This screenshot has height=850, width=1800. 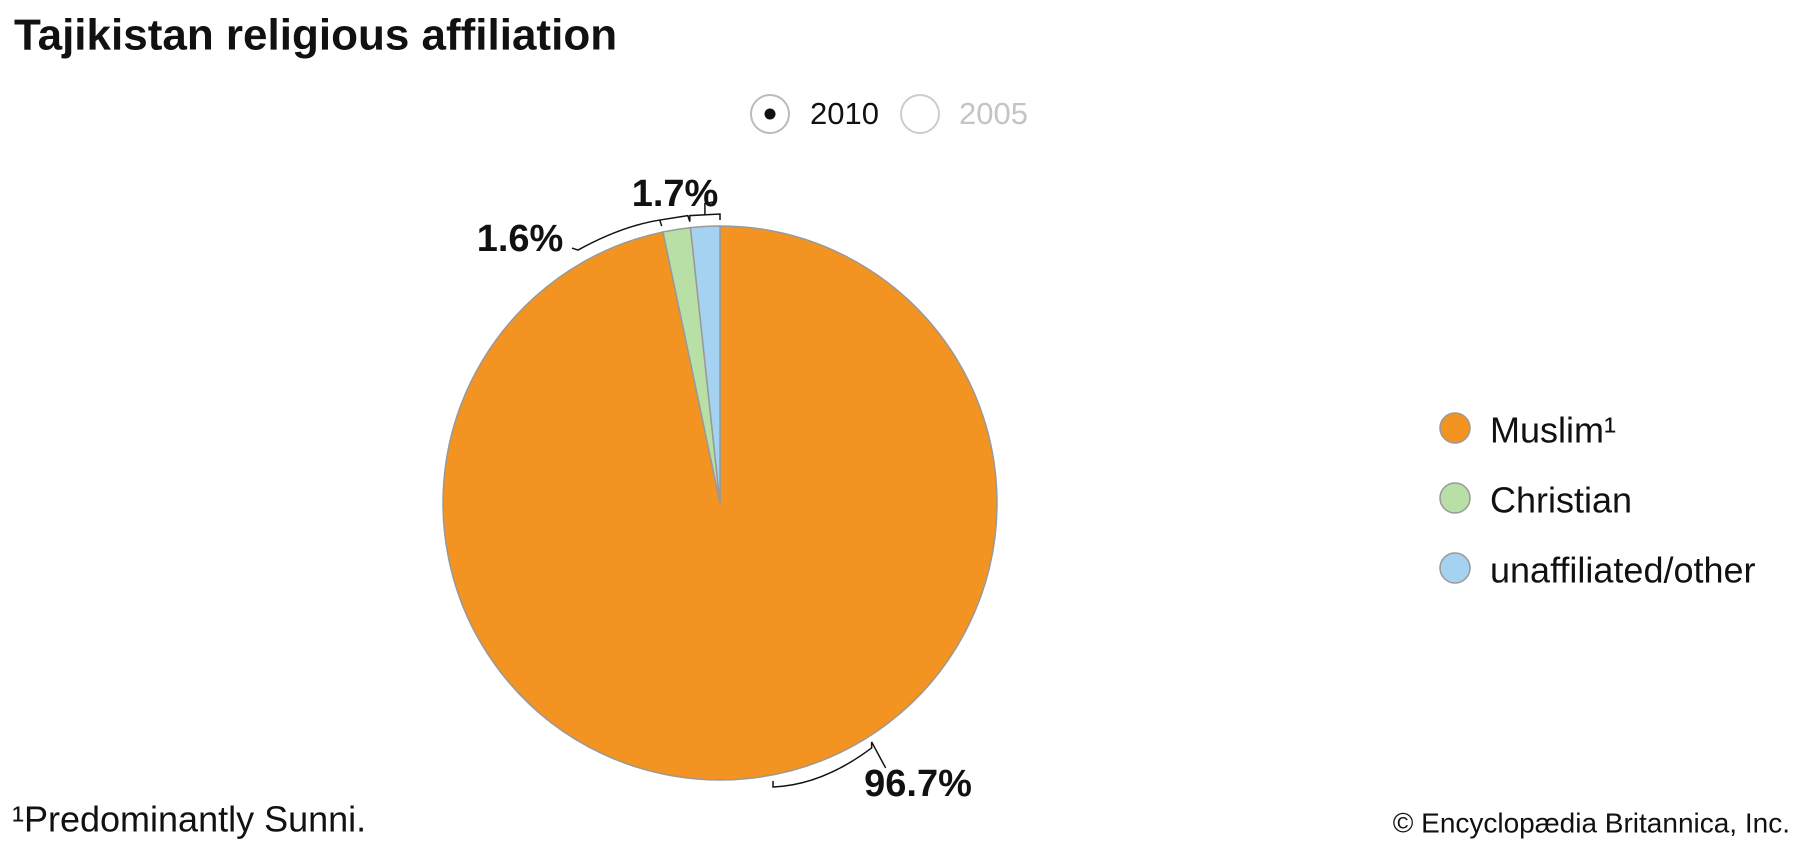 What do you see at coordinates (315, 35) in the screenshot?
I see `chart-title: Tajikistan religious affiliation` at bounding box center [315, 35].